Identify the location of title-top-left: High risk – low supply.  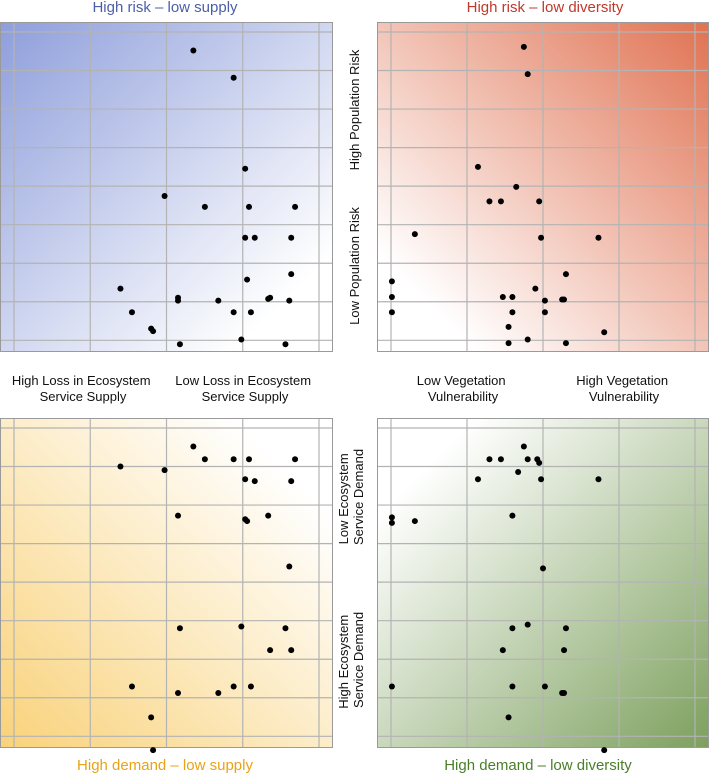
(165, 8).